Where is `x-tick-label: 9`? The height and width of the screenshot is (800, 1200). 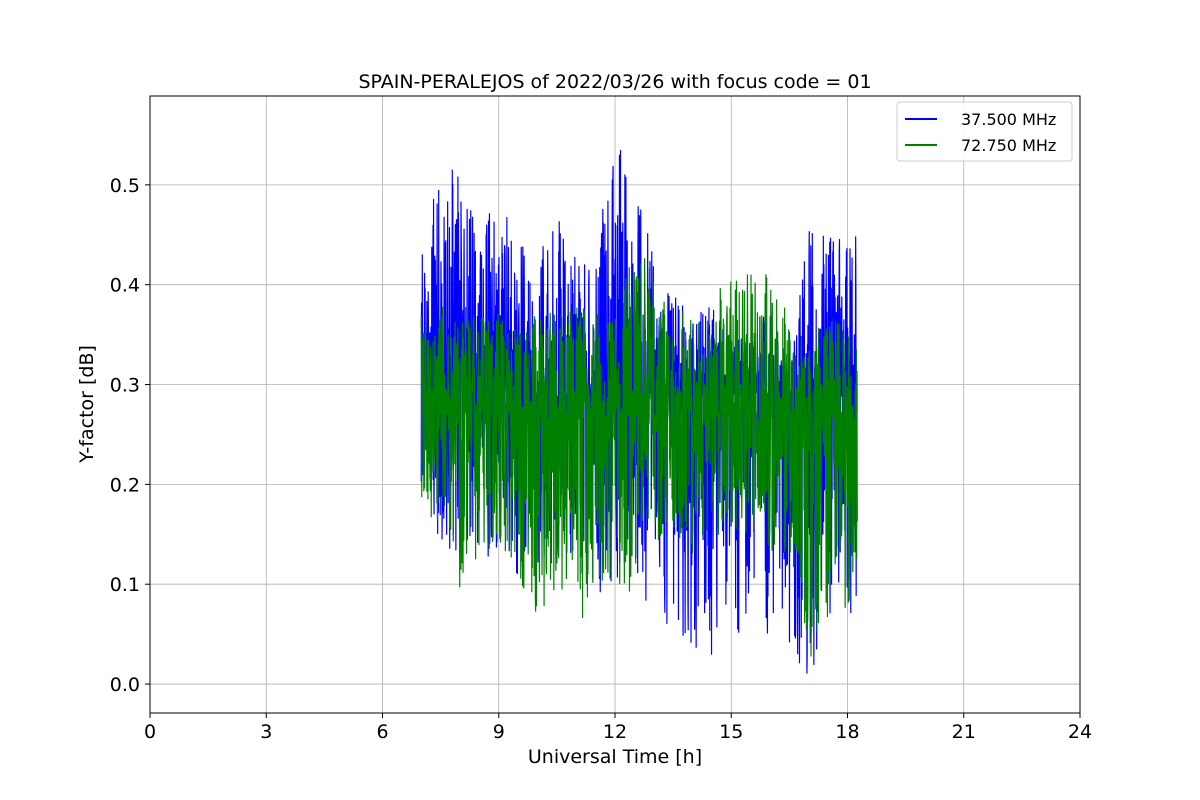 x-tick-label: 9 is located at coordinates (499, 732).